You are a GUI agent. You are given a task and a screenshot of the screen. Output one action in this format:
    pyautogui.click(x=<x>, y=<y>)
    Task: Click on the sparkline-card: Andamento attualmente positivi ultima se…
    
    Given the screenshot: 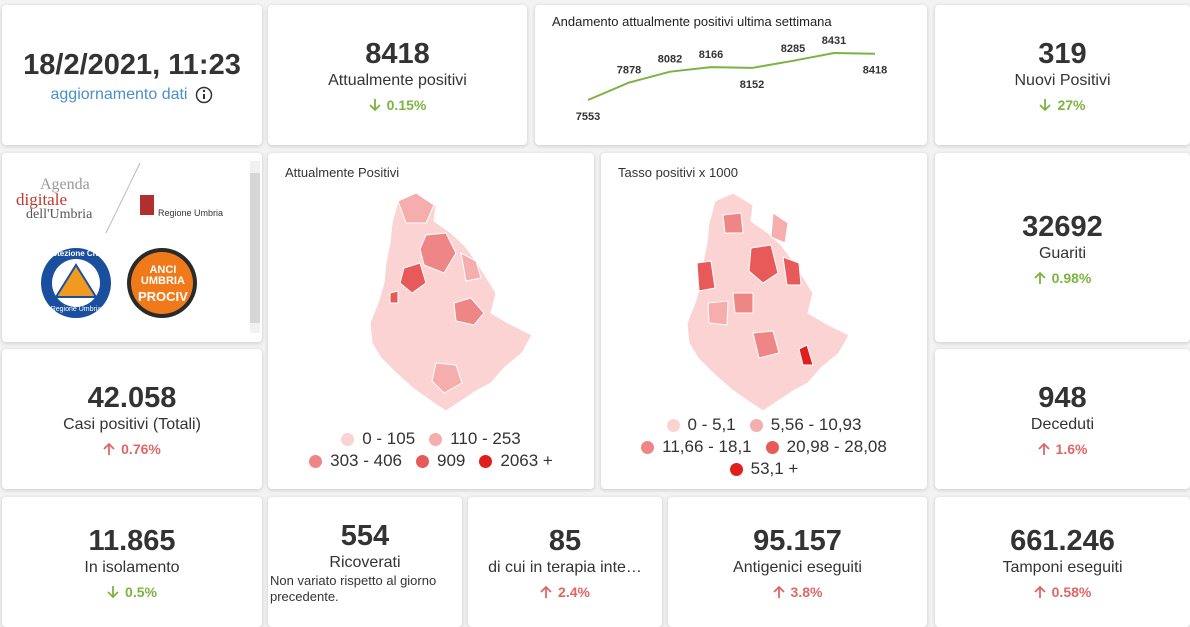 What is the action you would take?
    pyautogui.click(x=731, y=75)
    